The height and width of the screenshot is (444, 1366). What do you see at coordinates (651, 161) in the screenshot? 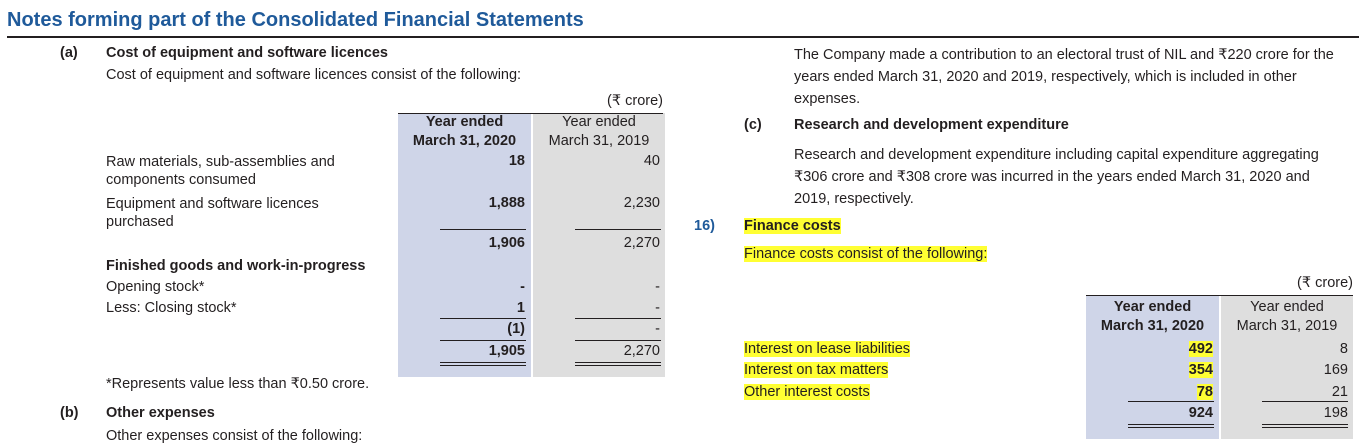
I see `cell-2019: 40` at bounding box center [651, 161].